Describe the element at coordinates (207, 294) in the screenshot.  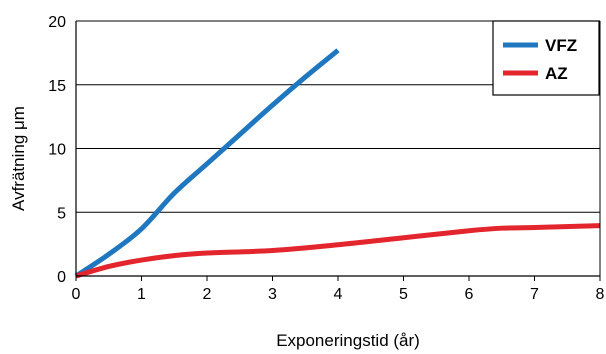
I see `x-tick-label: 2` at that location.